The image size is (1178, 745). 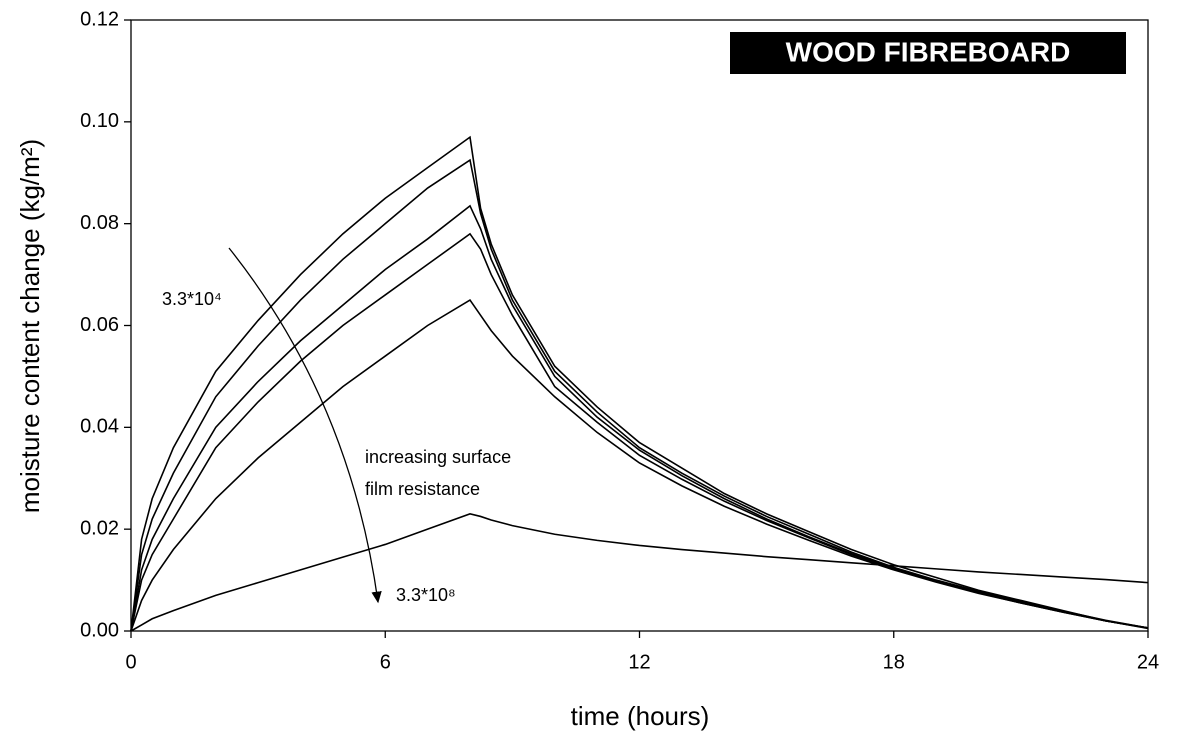 What do you see at coordinates (639, 662) in the screenshot?
I see `x-tick-label: 12` at bounding box center [639, 662].